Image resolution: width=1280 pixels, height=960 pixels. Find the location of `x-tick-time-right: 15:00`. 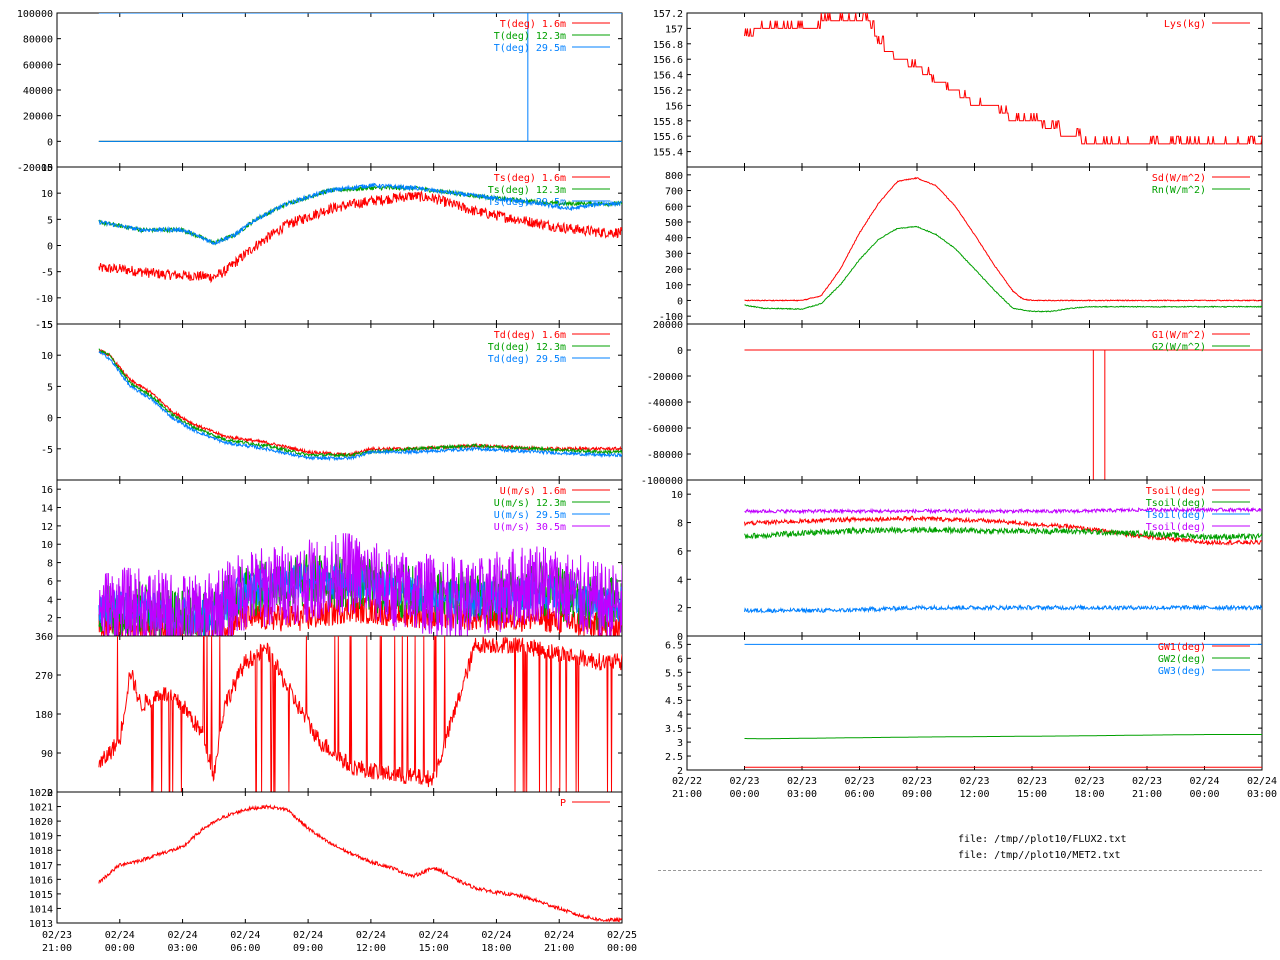

x-tick-time-right: 15:00 is located at coordinates (1032, 794).